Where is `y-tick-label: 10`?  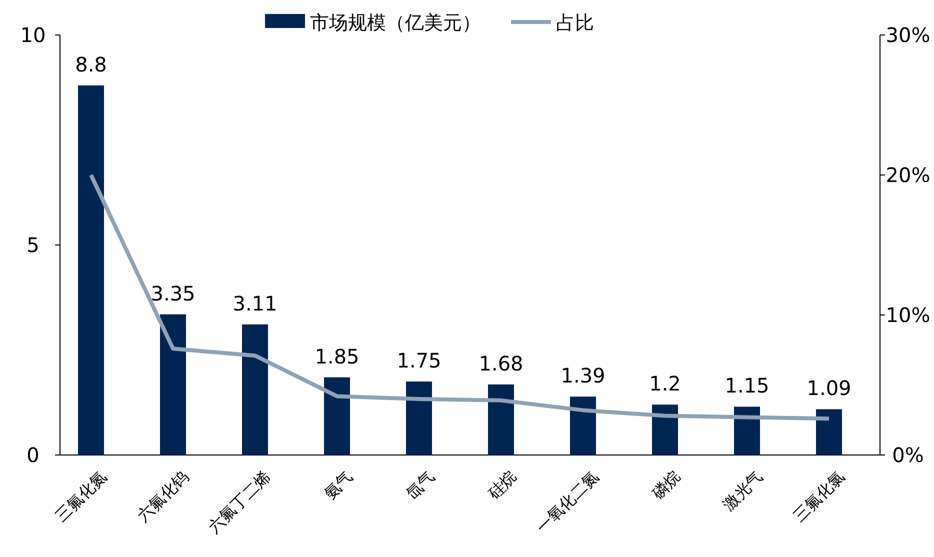 y-tick-label: 10 is located at coordinates (33, 35).